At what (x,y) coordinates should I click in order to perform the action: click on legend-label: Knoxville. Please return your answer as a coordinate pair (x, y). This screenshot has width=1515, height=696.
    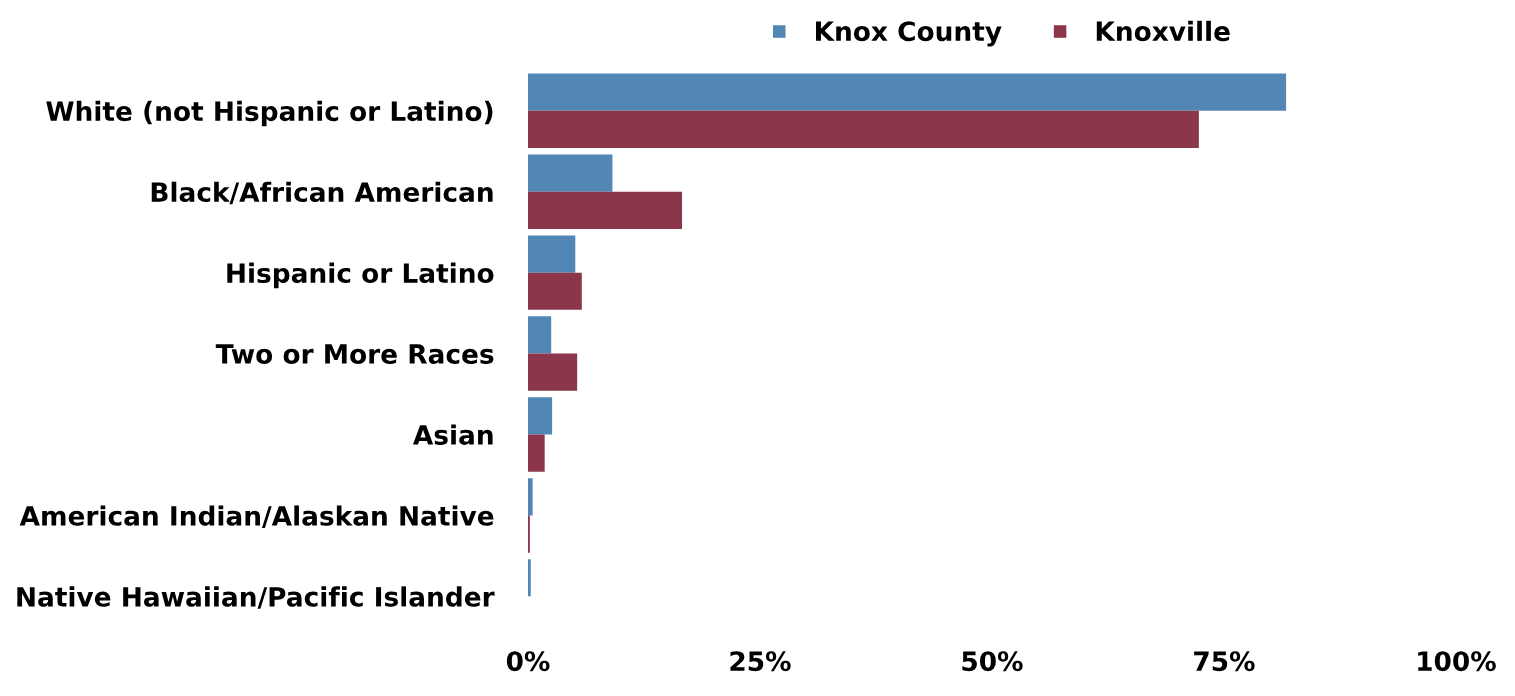
    Looking at the image, I should click on (1163, 31).